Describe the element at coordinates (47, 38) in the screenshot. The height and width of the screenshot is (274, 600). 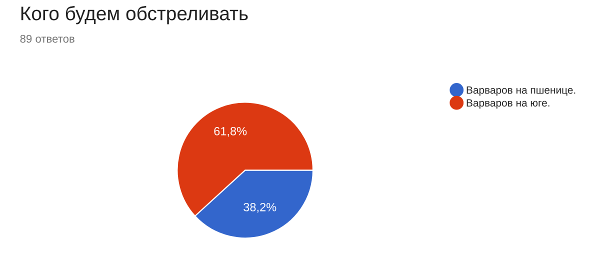
I see `text: 89 ответов` at that location.